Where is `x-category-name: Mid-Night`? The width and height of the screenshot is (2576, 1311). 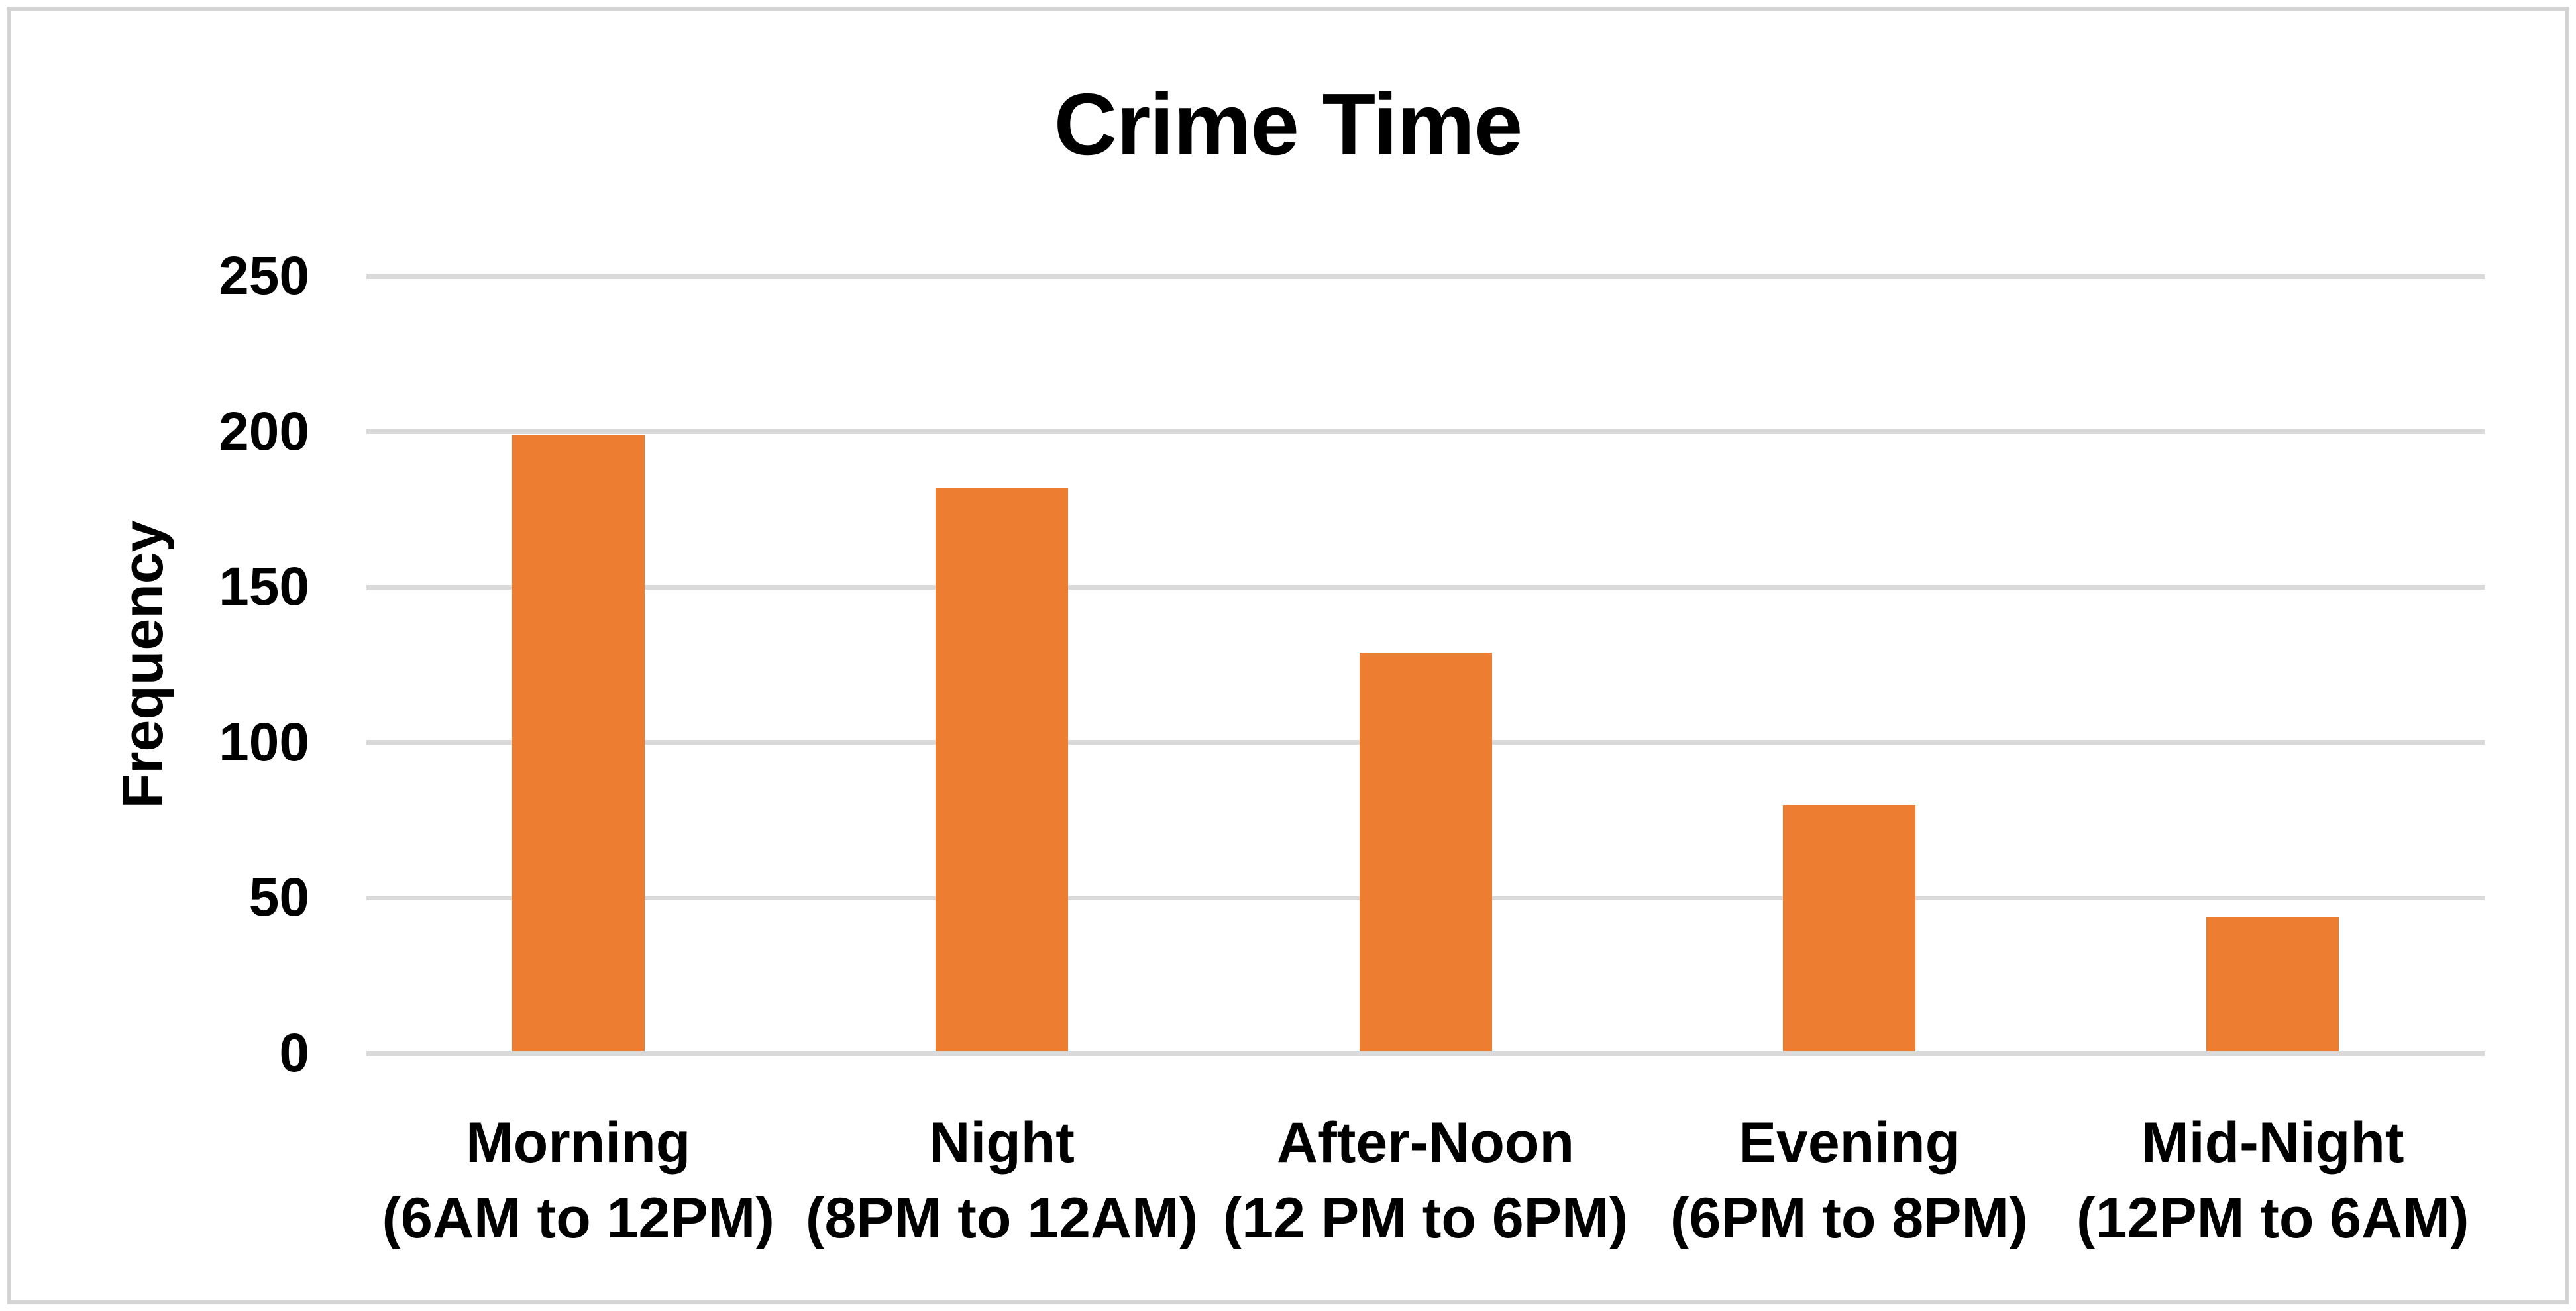 x-category-name: Mid-Night is located at coordinates (2272, 1143).